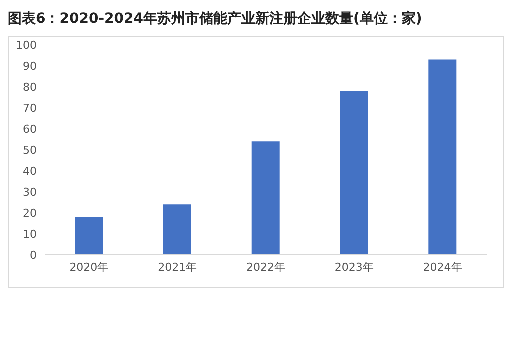 The image size is (512, 340). What do you see at coordinates (30, 192) in the screenshot?
I see `y-tick-label: 30` at bounding box center [30, 192].